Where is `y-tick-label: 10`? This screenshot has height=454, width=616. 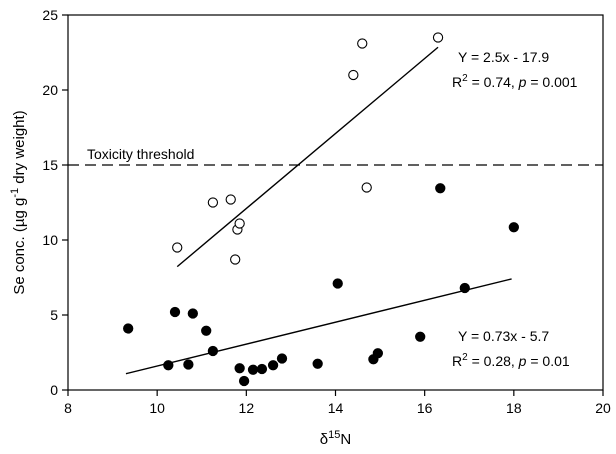 y-tick-label: 10 is located at coordinates (50, 240).